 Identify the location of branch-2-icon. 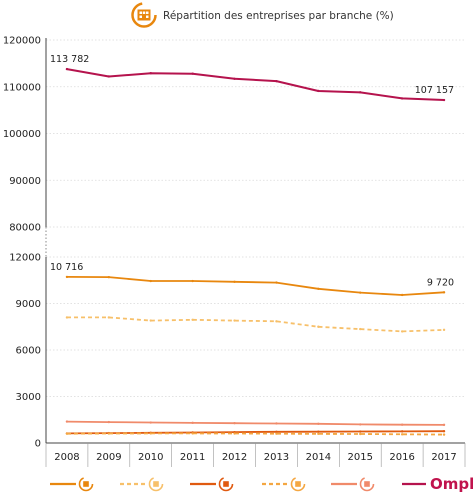
(156, 484).